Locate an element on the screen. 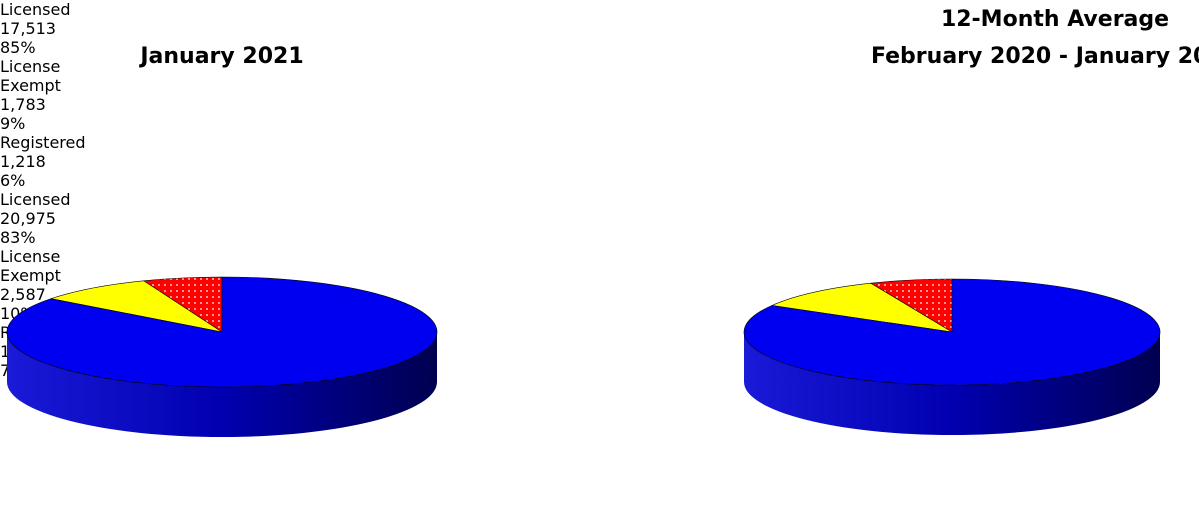 This screenshot has width=1199, height=527. slice-percent: 83% is located at coordinates (18, 237).